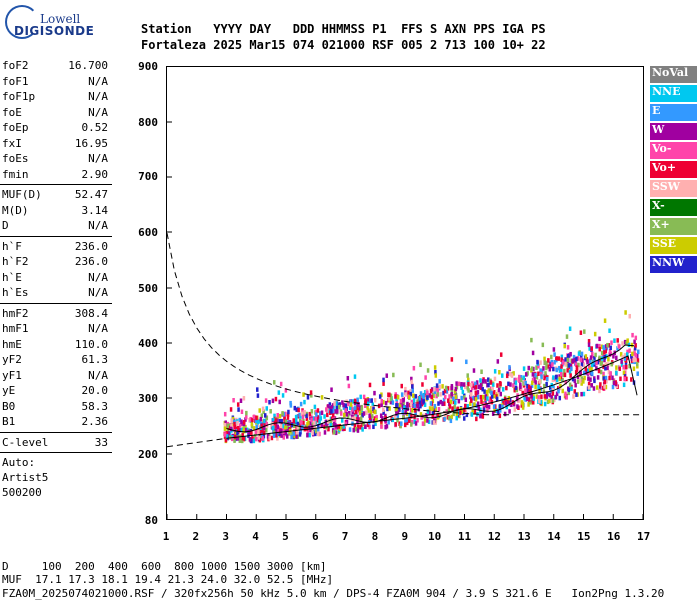  What do you see at coordinates (12, 277) in the screenshot?
I see `param-key: h`E` at bounding box center [12, 277].